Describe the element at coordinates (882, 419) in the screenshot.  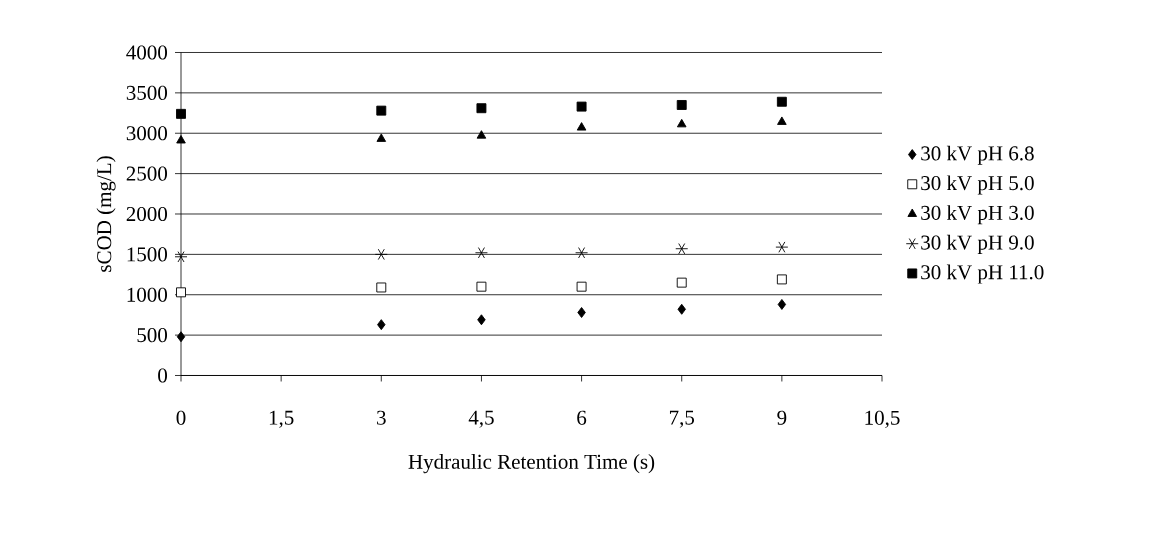
I see `x-tick-label: 10,5` at that location.